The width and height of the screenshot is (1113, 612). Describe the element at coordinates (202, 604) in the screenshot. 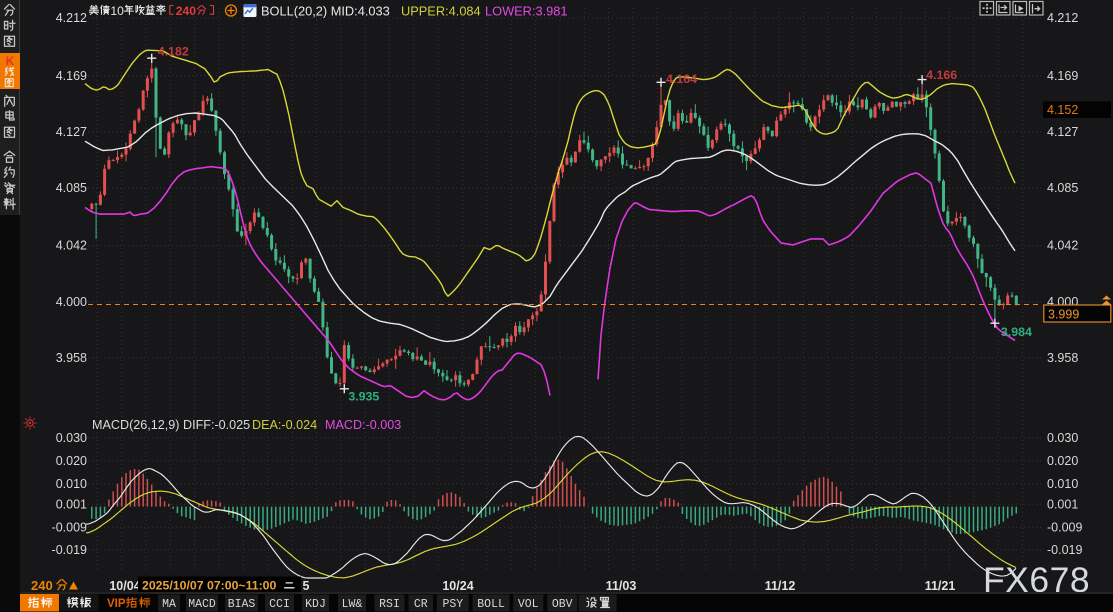

I see `svg-text: MACD` at that location.